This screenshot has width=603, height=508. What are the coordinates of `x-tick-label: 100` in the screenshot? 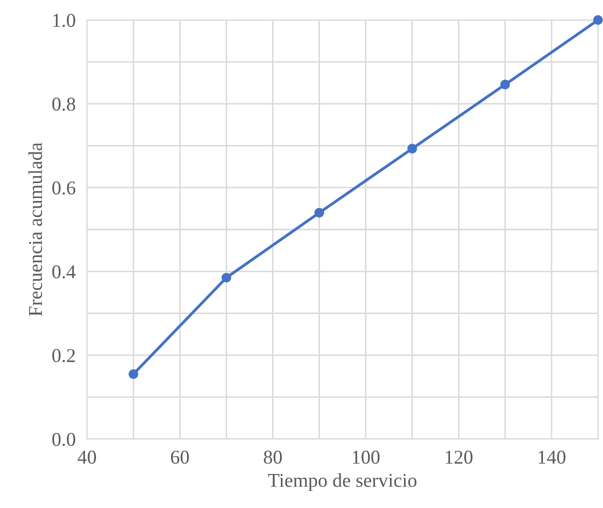 It's located at (366, 457).